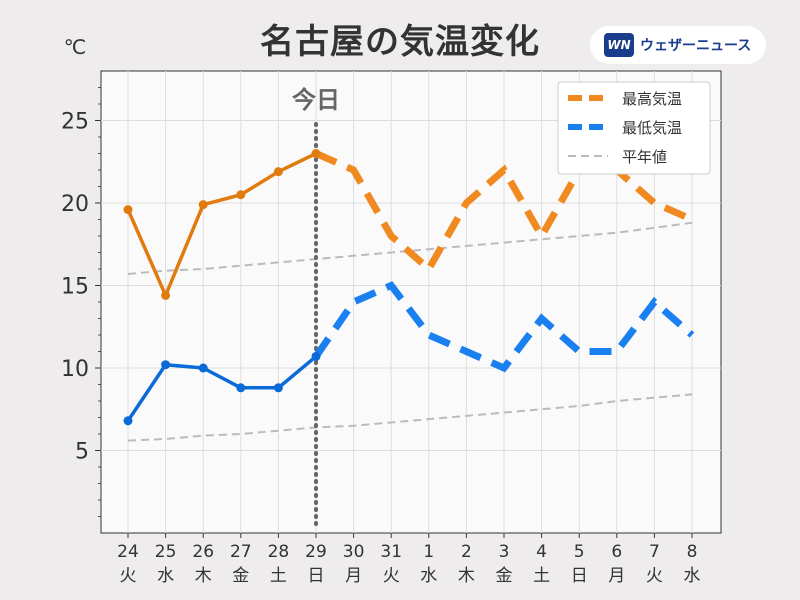  I want to click on x-date-label: 3, so click(504, 552).